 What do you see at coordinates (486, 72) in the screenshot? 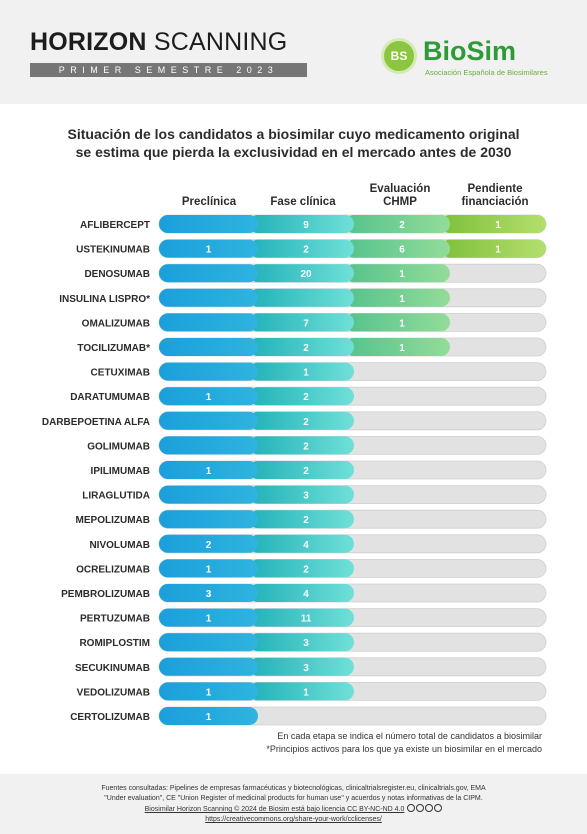
I see `logo-tagline: Asociación Española de Biosimilares` at bounding box center [486, 72].